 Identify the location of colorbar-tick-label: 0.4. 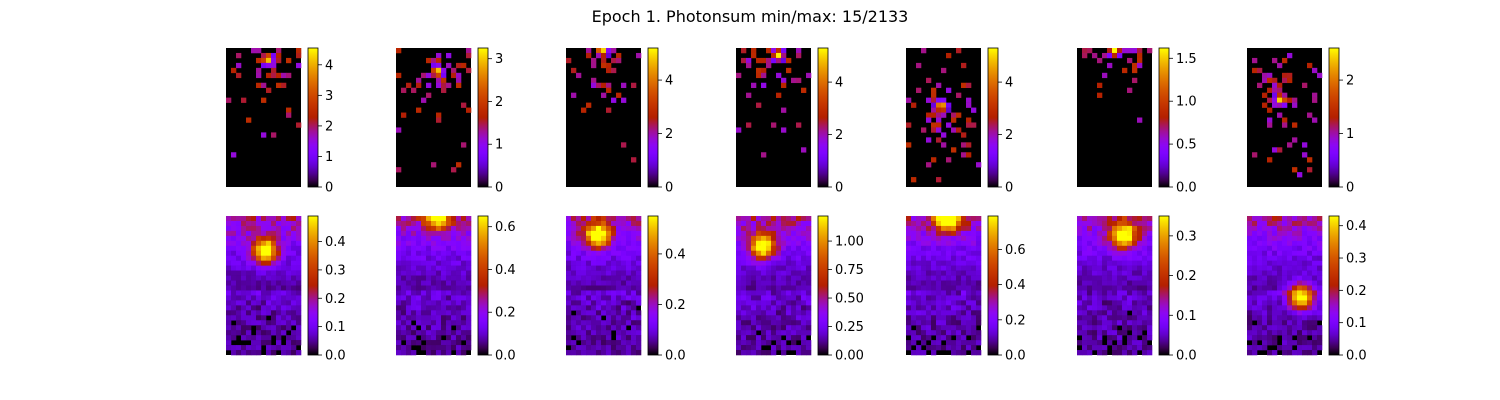
(505, 270).